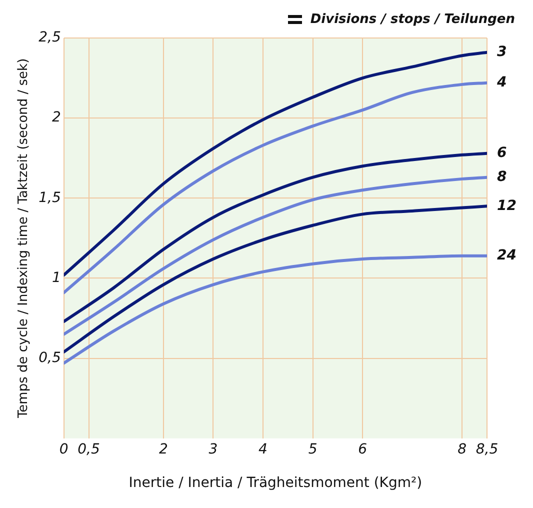 The height and width of the screenshot is (508, 533). I want to click on x-tick-label: 6, so click(363, 449).